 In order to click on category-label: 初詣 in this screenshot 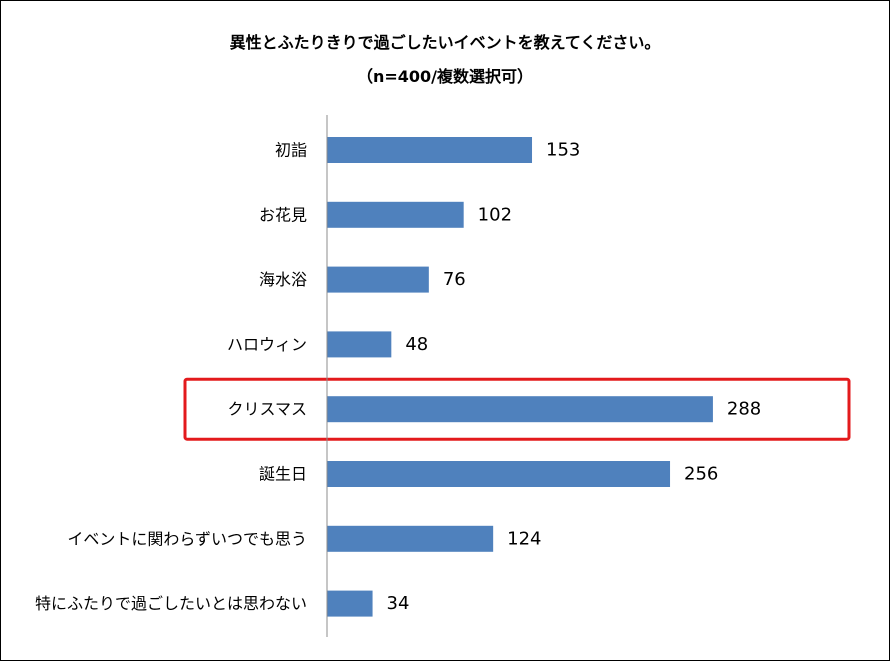, I will do `click(291, 150)`.